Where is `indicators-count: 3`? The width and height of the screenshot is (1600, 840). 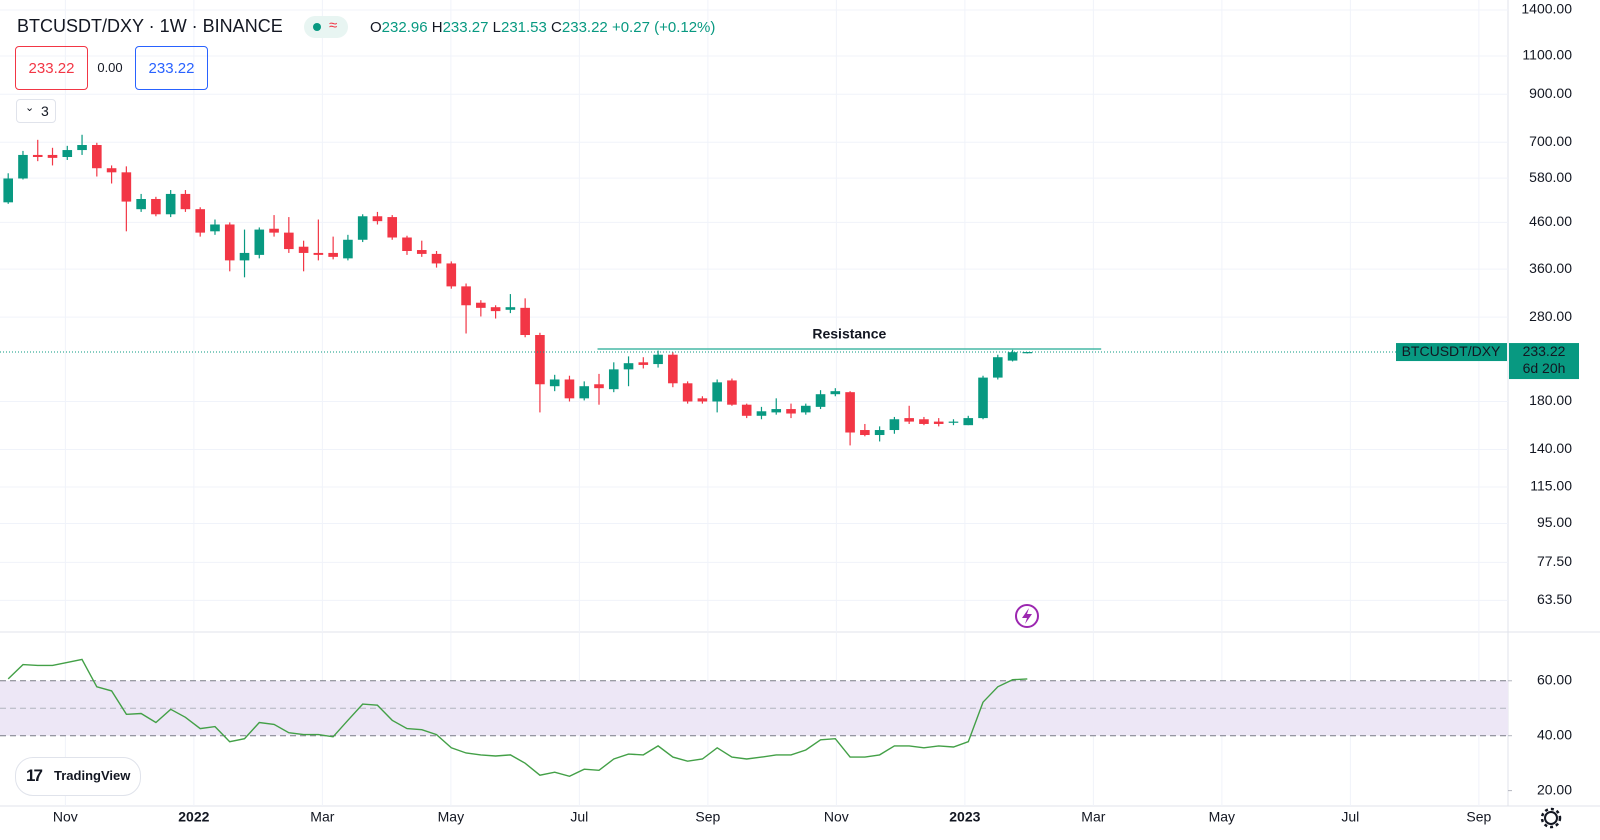
indicators-count: 3 is located at coordinates (45, 111).